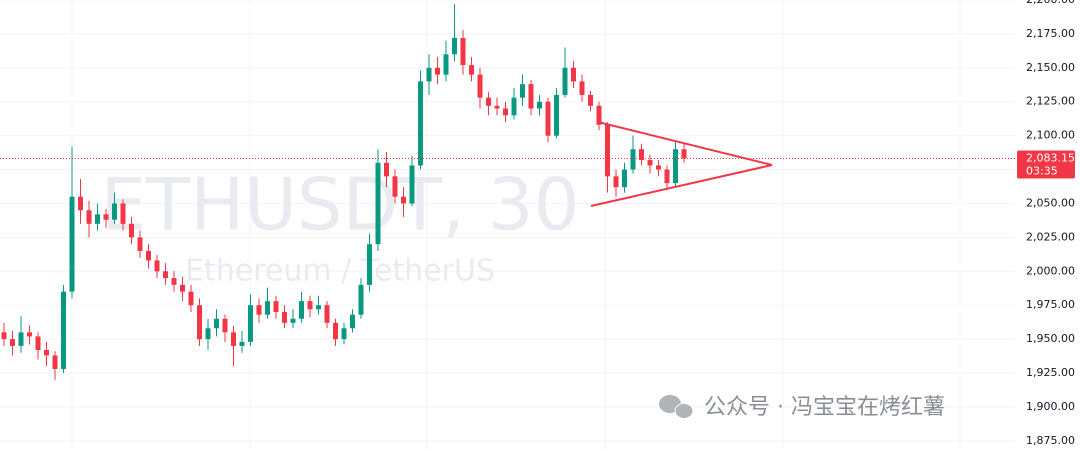 The width and height of the screenshot is (1080, 449). What do you see at coordinates (1050, 372) in the screenshot?
I see `y-tick-label: 1,925.00` at bounding box center [1050, 372].